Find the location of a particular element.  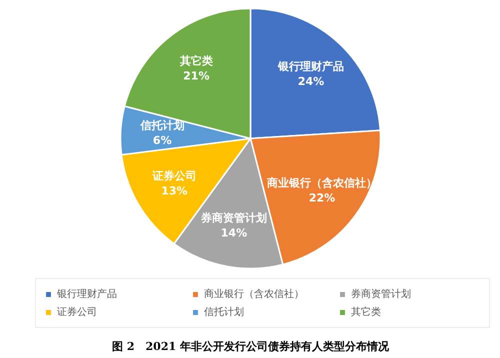

slice-label: 券商资管计划 is located at coordinates (233, 217).